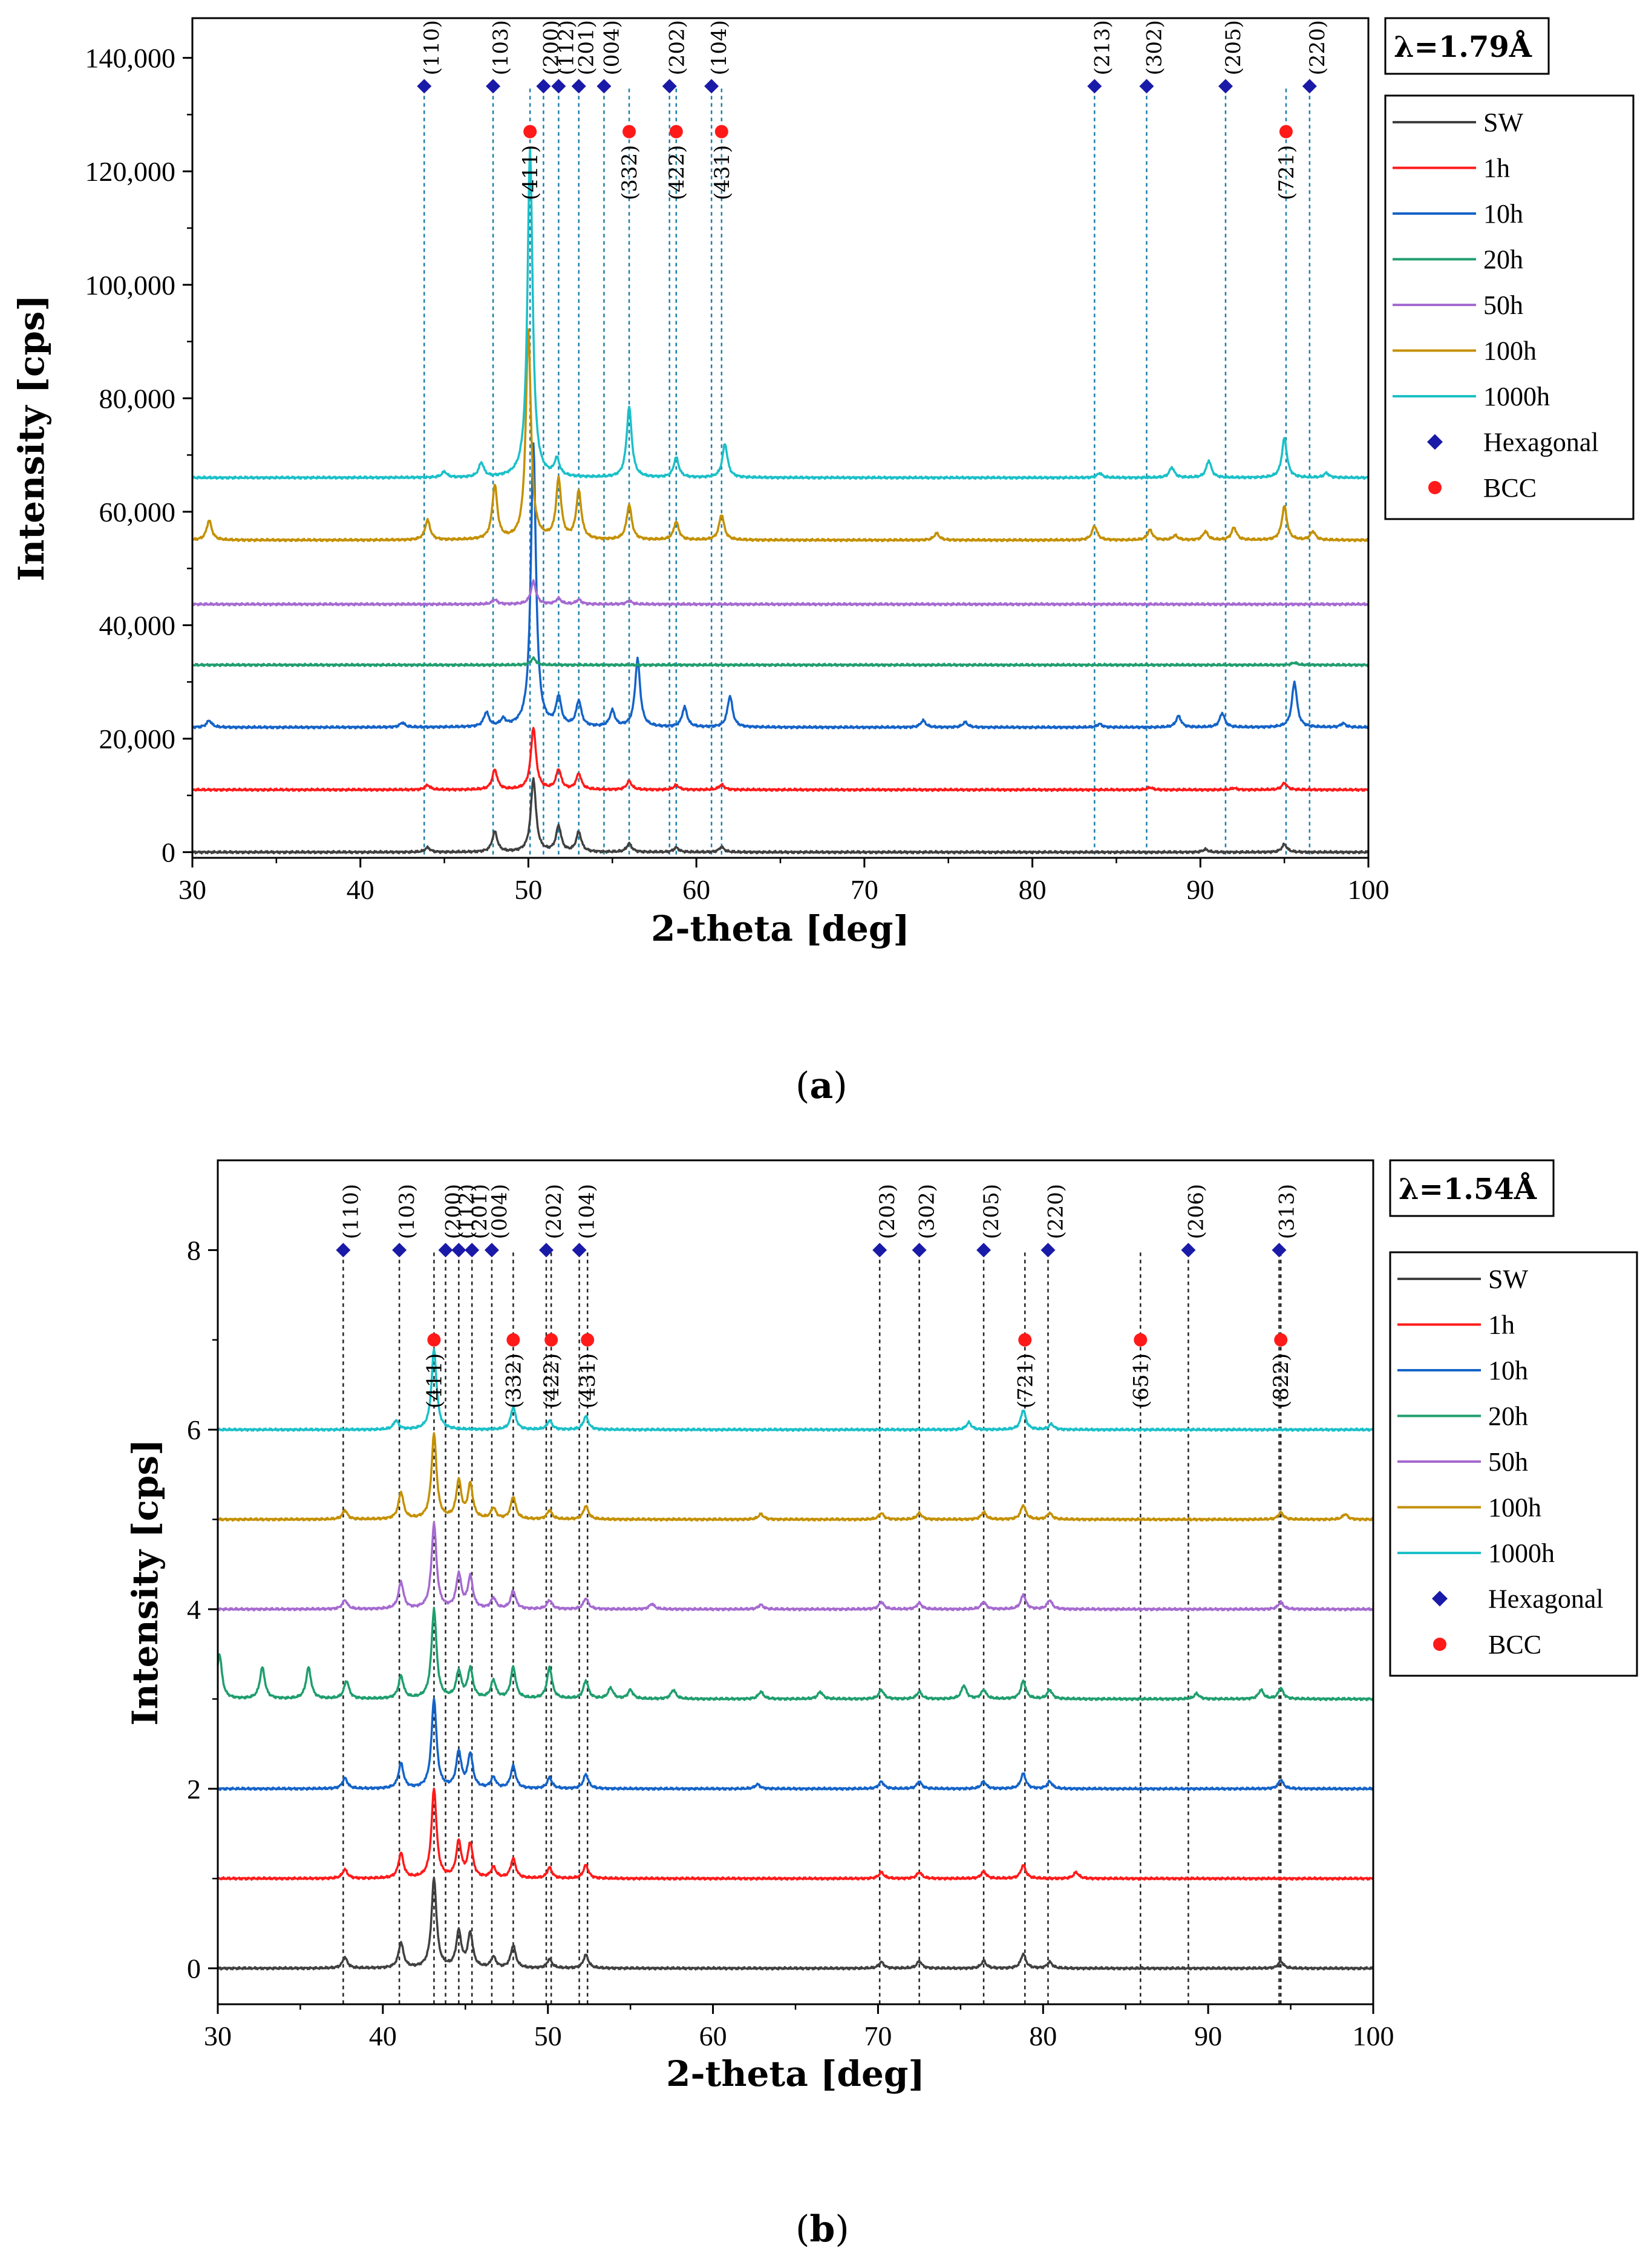  Describe the element at coordinates (137, 398) in the screenshot. I see `y-tick-label: 80,000` at that location.